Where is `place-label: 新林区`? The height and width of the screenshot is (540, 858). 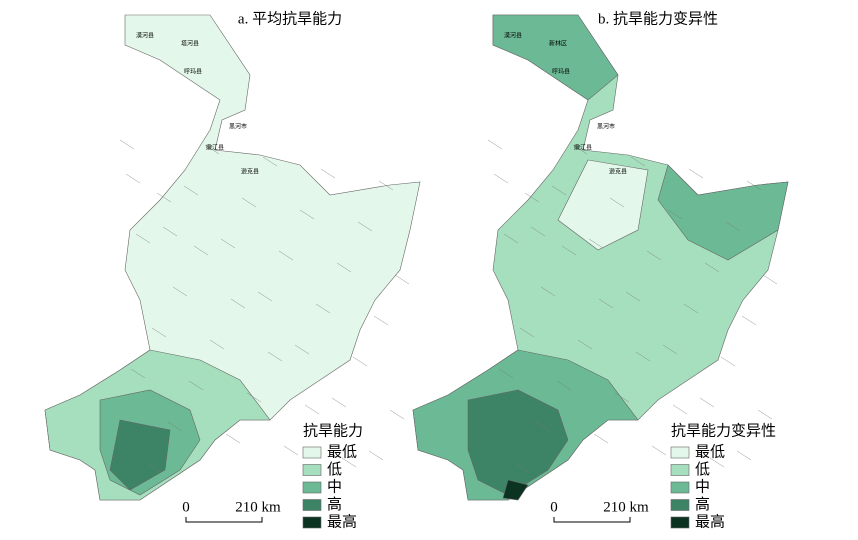 place-label: 新林区 is located at coordinates (558, 43).